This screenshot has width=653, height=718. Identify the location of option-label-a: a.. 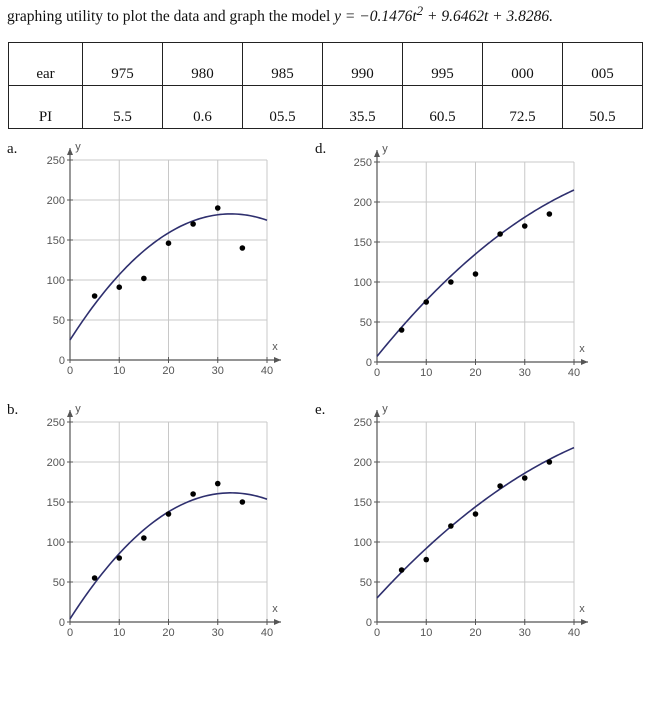
(12, 149).